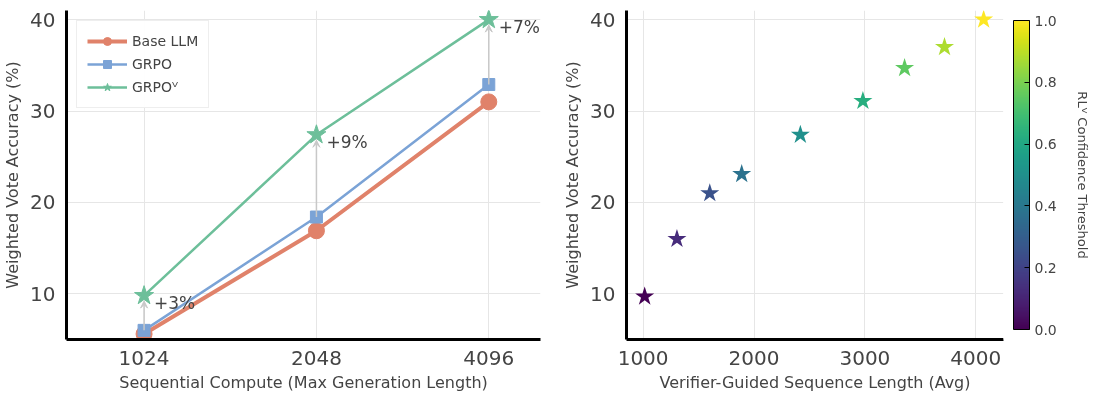 This screenshot has height=394, width=1096. Describe the element at coordinates (519, 26) in the screenshot. I see `annotation: +7%` at that location.